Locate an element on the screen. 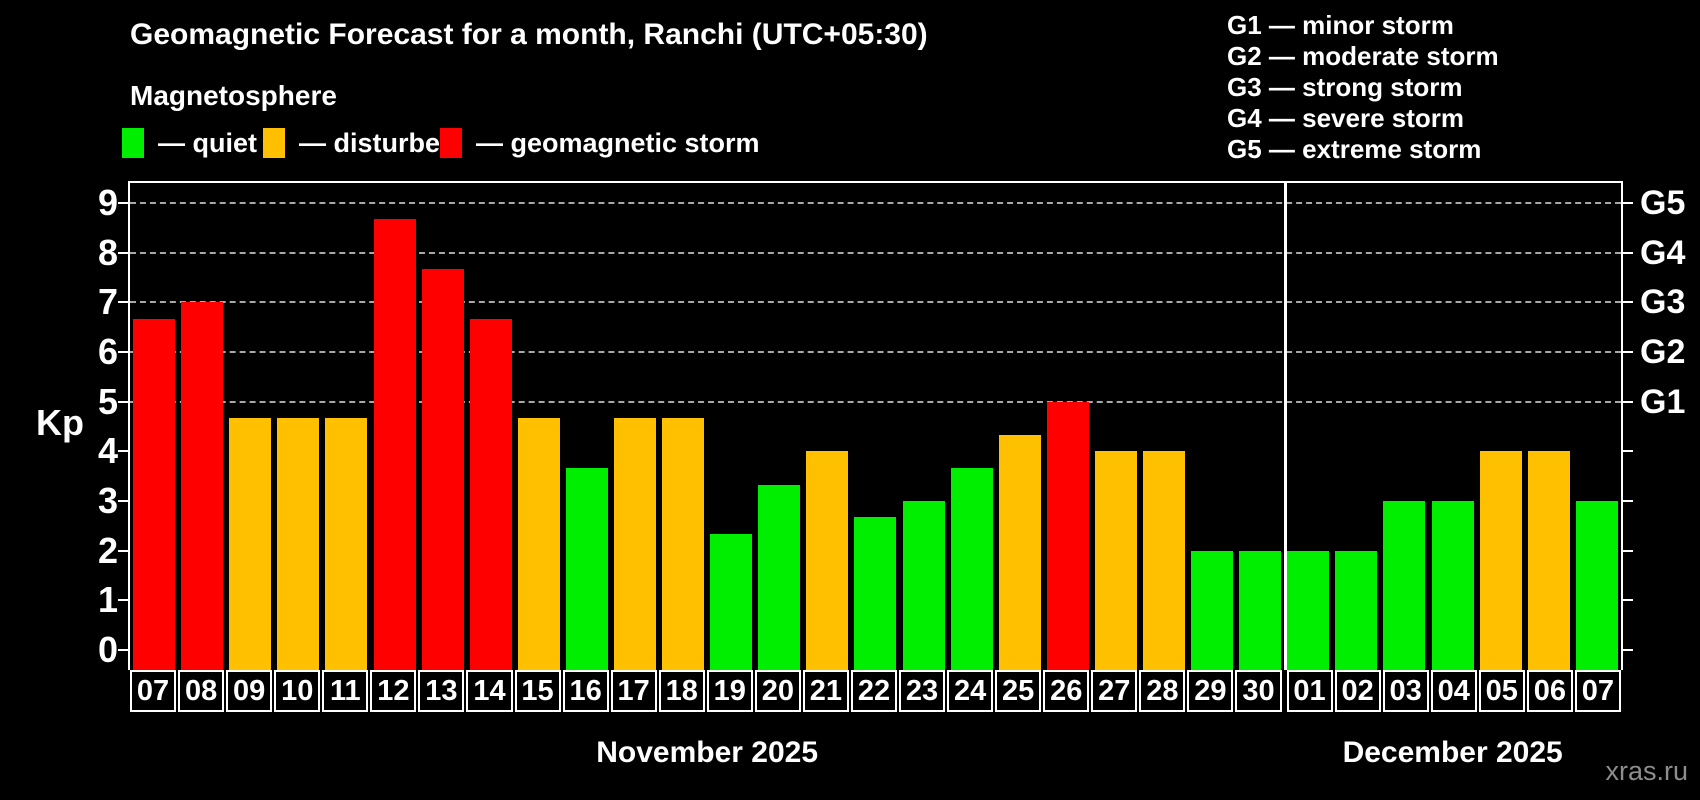 The width and height of the screenshot is (1700, 800). storm-scale-line: G3 — strong storm is located at coordinates (1345, 87).